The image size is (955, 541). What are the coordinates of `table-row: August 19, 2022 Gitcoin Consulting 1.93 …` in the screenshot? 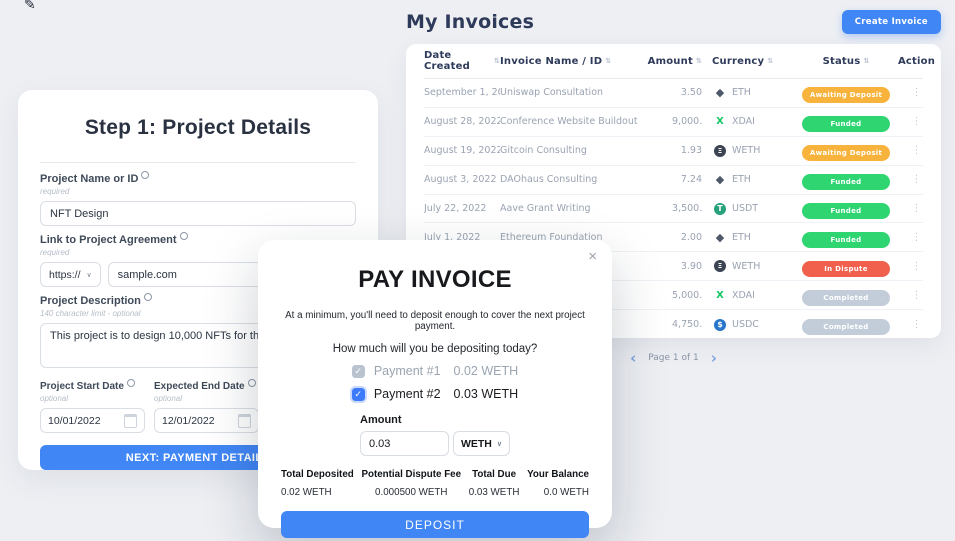 It's located at (673, 151).